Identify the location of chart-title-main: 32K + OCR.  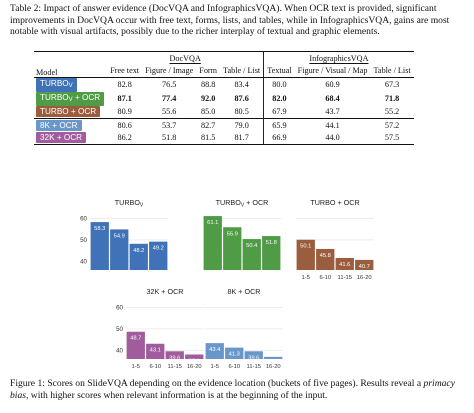
(165, 291).